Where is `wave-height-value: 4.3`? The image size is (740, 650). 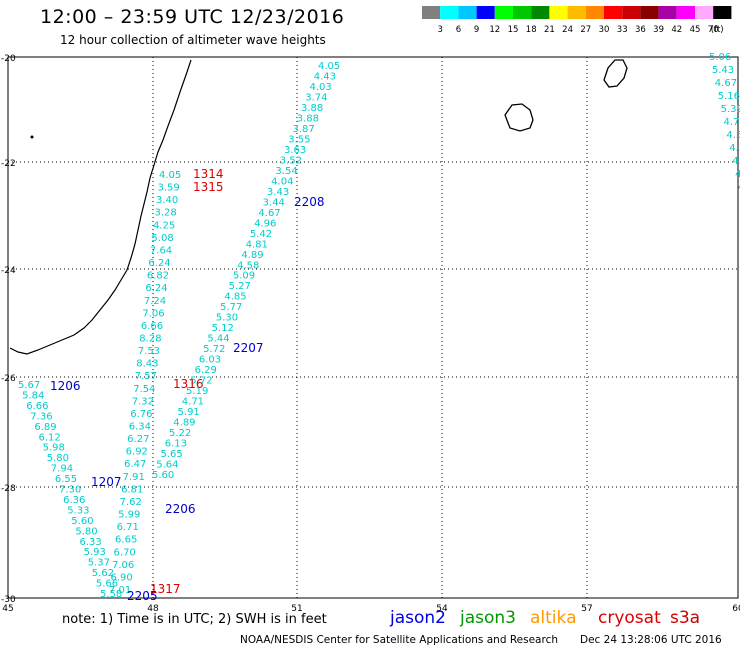 wave-height-value: 4.3 is located at coordinates (734, 148).